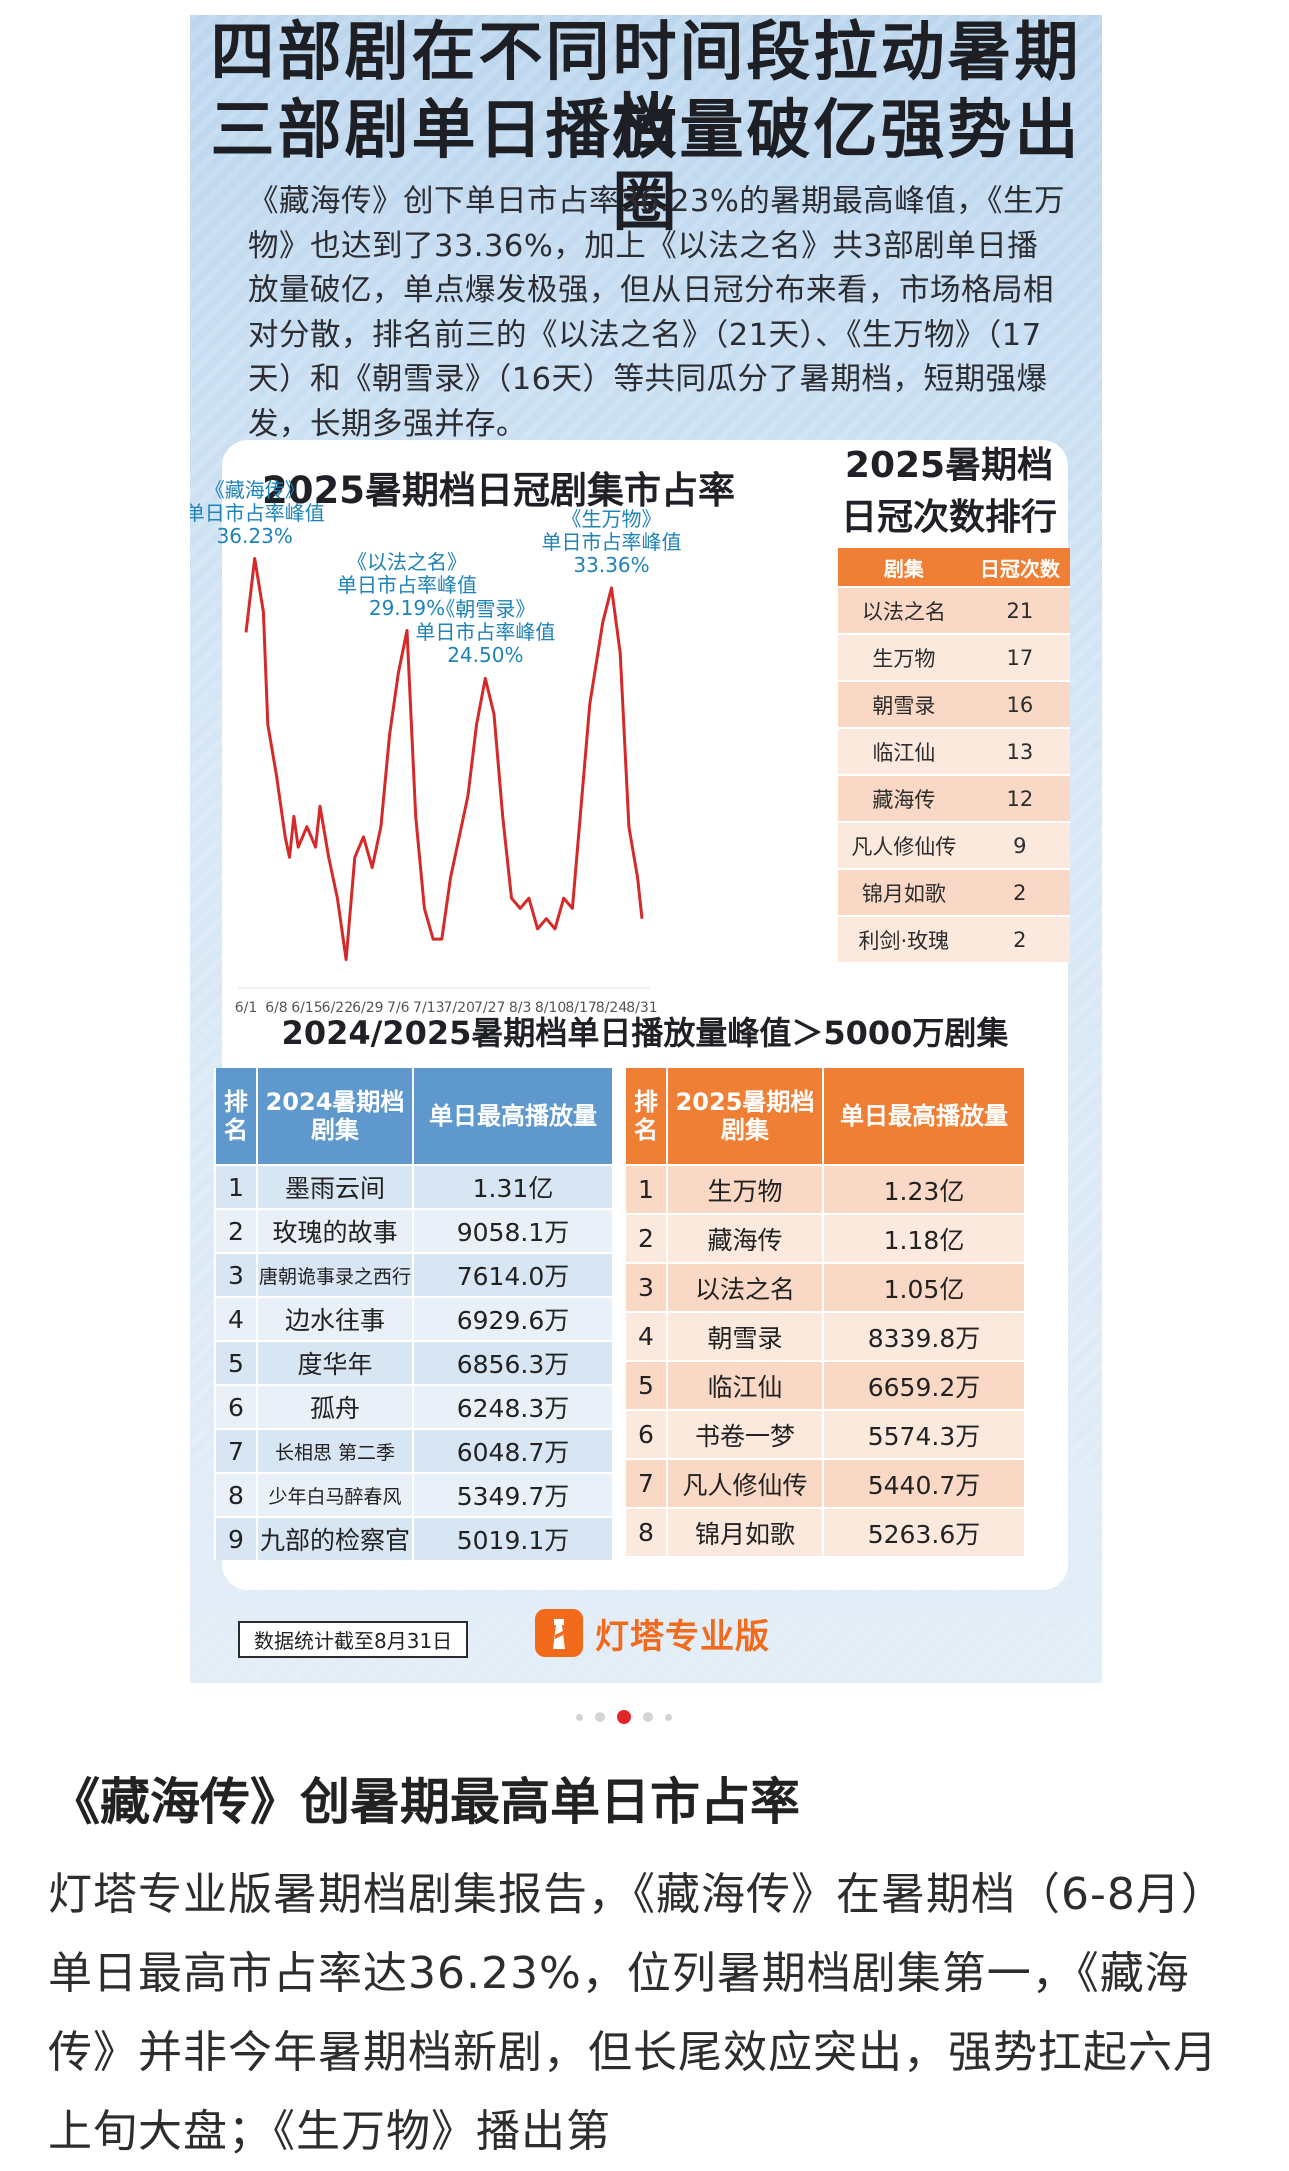 The image size is (1289, 2171). I want to click on column-header-drama: 剧集, so click(904, 567).